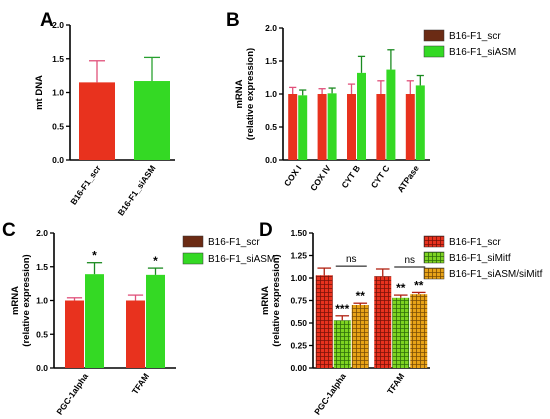 Image resolution: width=550 pixels, height=419 pixels. I want to click on y-tick-label: 0.25, so click(298, 346).